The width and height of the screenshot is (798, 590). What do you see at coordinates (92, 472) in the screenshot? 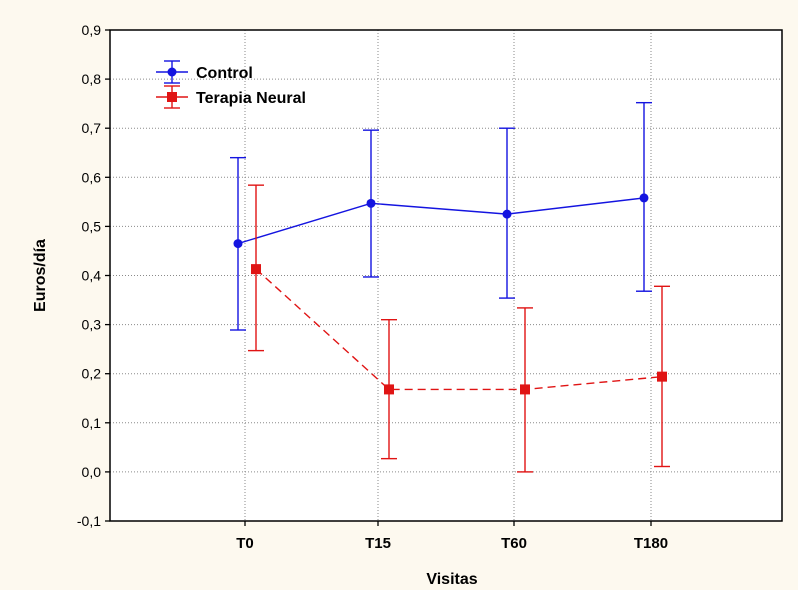
I see `y-tick-label: 0,0` at bounding box center [92, 472].